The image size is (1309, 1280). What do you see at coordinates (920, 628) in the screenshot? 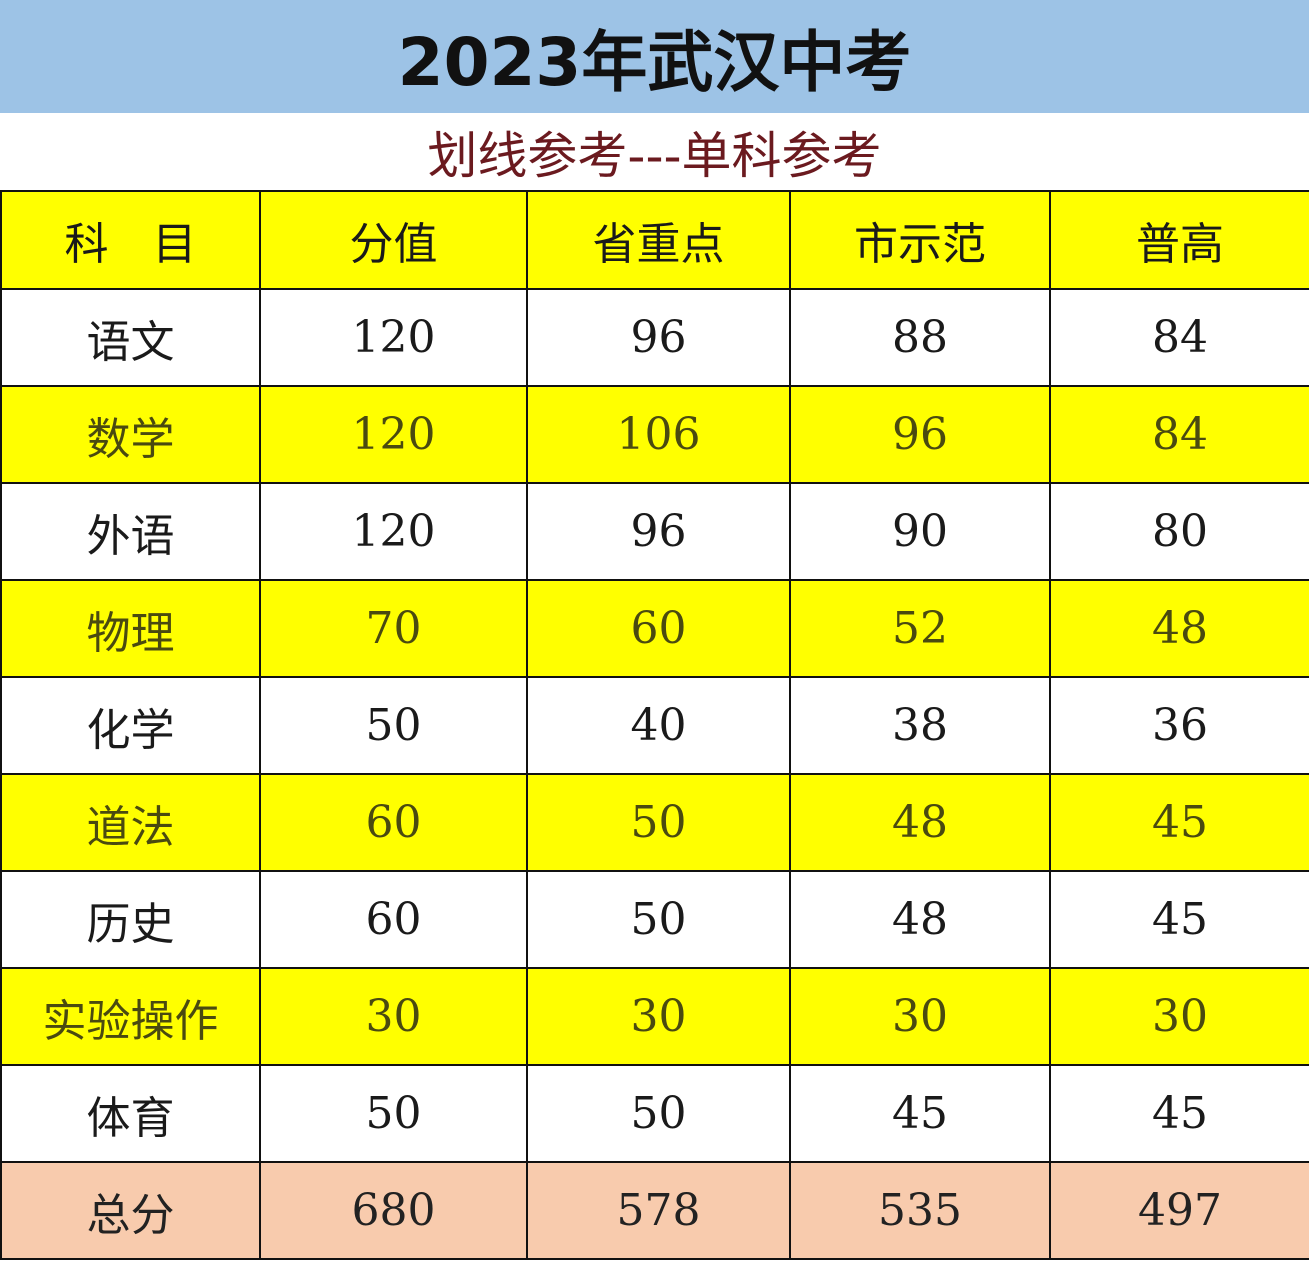
I see `score-cell: 52` at bounding box center [920, 628].